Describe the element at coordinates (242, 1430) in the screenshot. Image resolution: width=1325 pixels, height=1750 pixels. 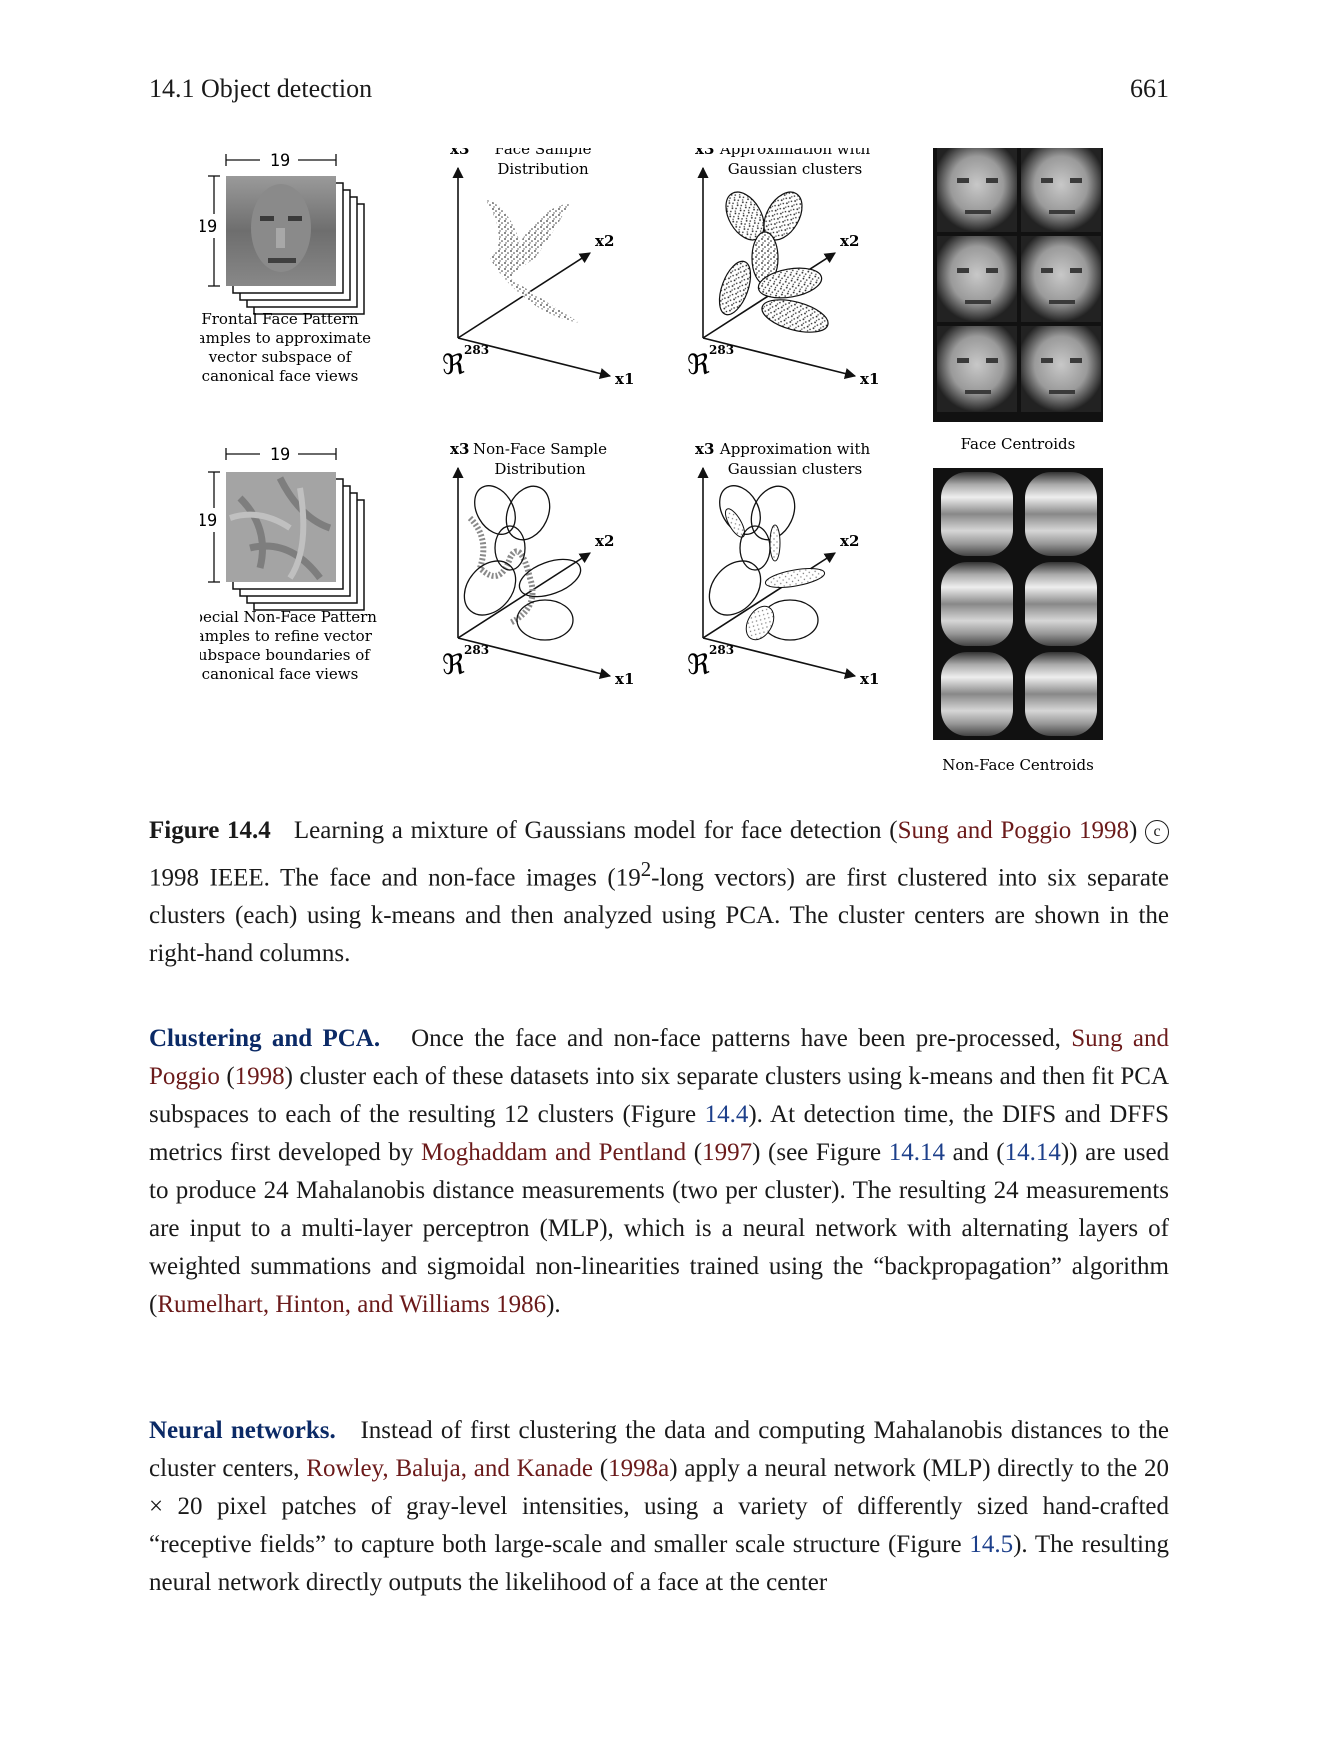
I see `paragraph-heading: Neural networks.` at that location.